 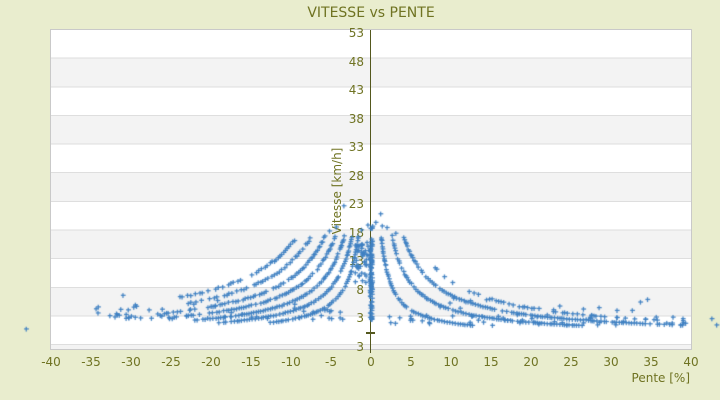 I want to click on y-axis-bottom-label: 3, so click(x=360, y=347).